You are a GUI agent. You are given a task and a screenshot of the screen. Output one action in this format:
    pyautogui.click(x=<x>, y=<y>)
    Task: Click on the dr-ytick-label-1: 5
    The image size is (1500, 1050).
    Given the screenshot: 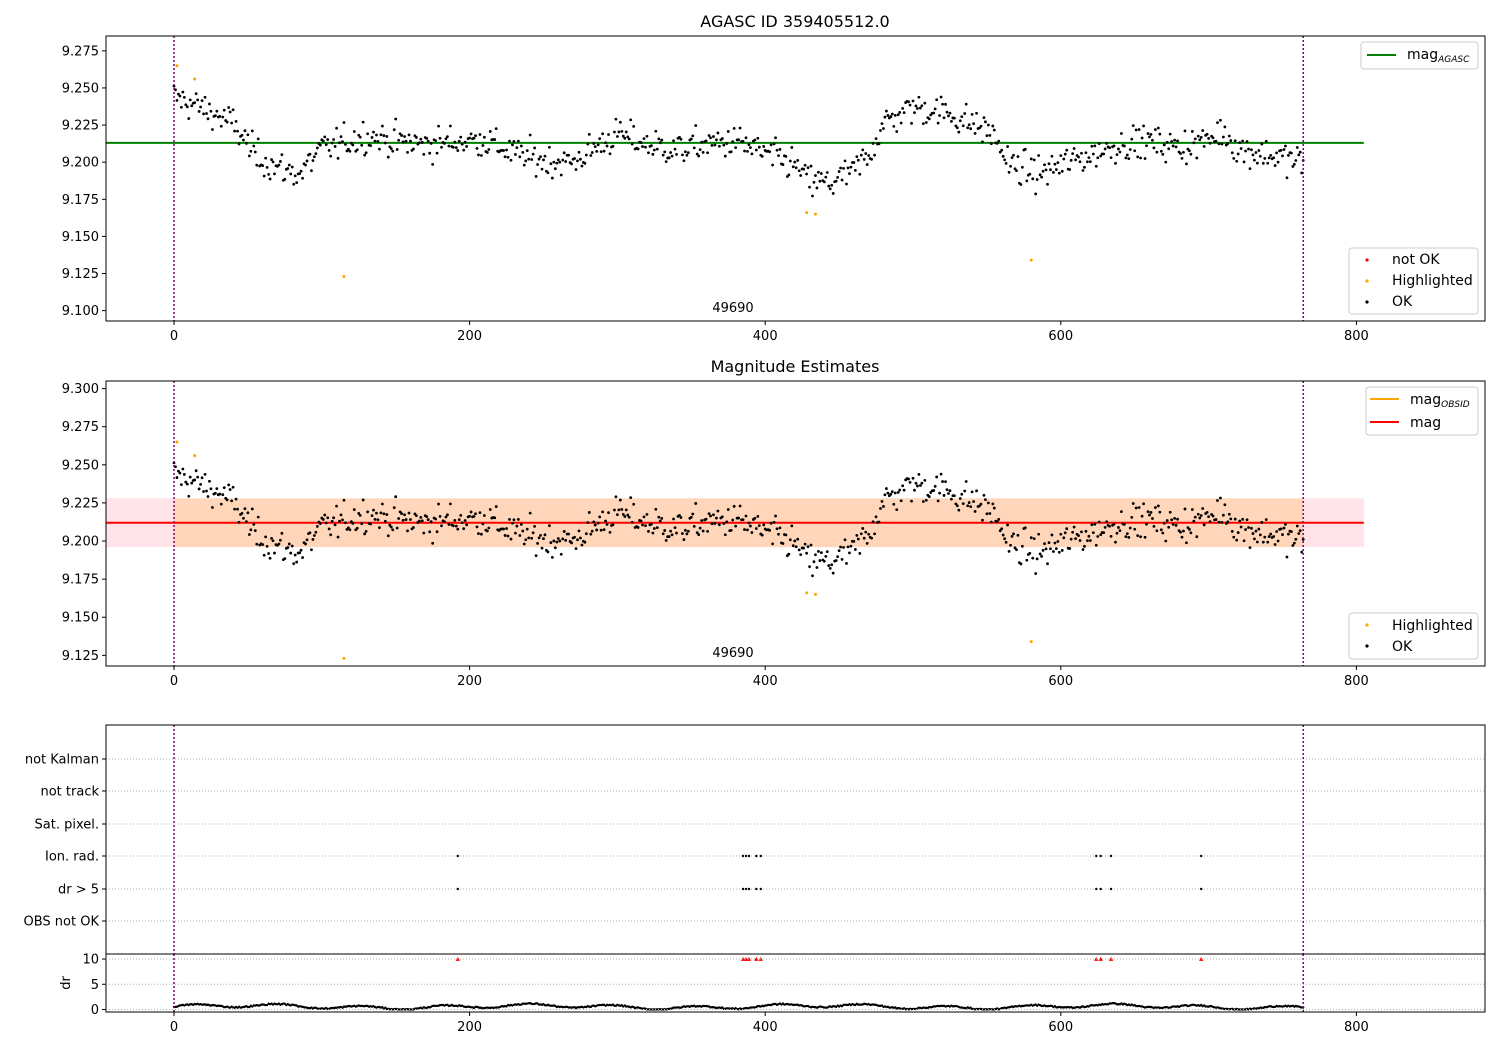 What is the action you would take?
    pyautogui.click(x=95, y=985)
    